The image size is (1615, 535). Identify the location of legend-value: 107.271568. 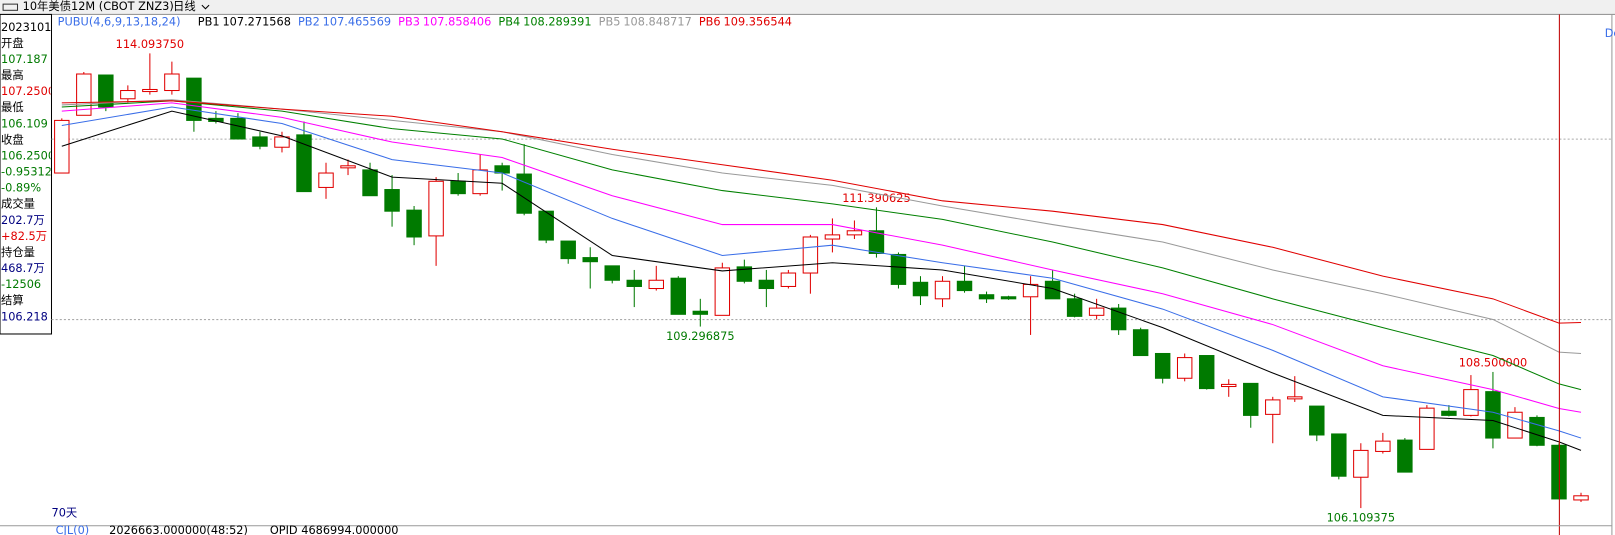
(256, 22).